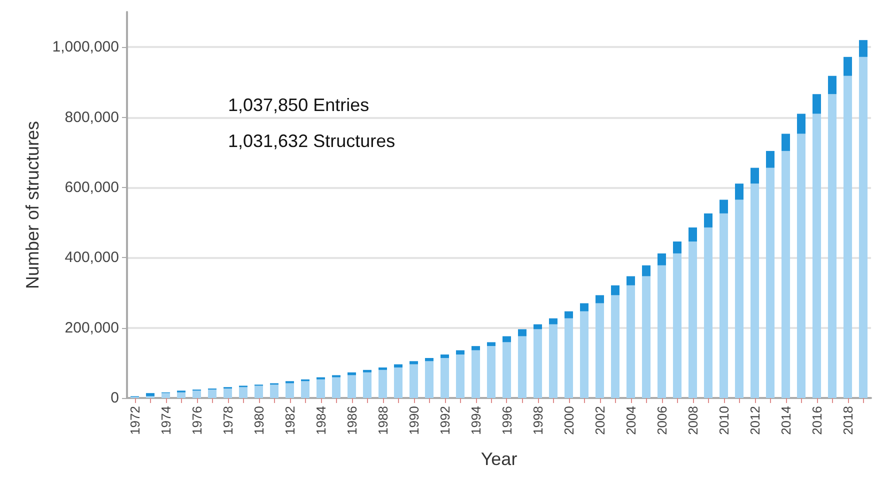 The width and height of the screenshot is (879, 478). Describe the element at coordinates (320, 420) in the screenshot. I see `x-tick-label: 1984` at that location.